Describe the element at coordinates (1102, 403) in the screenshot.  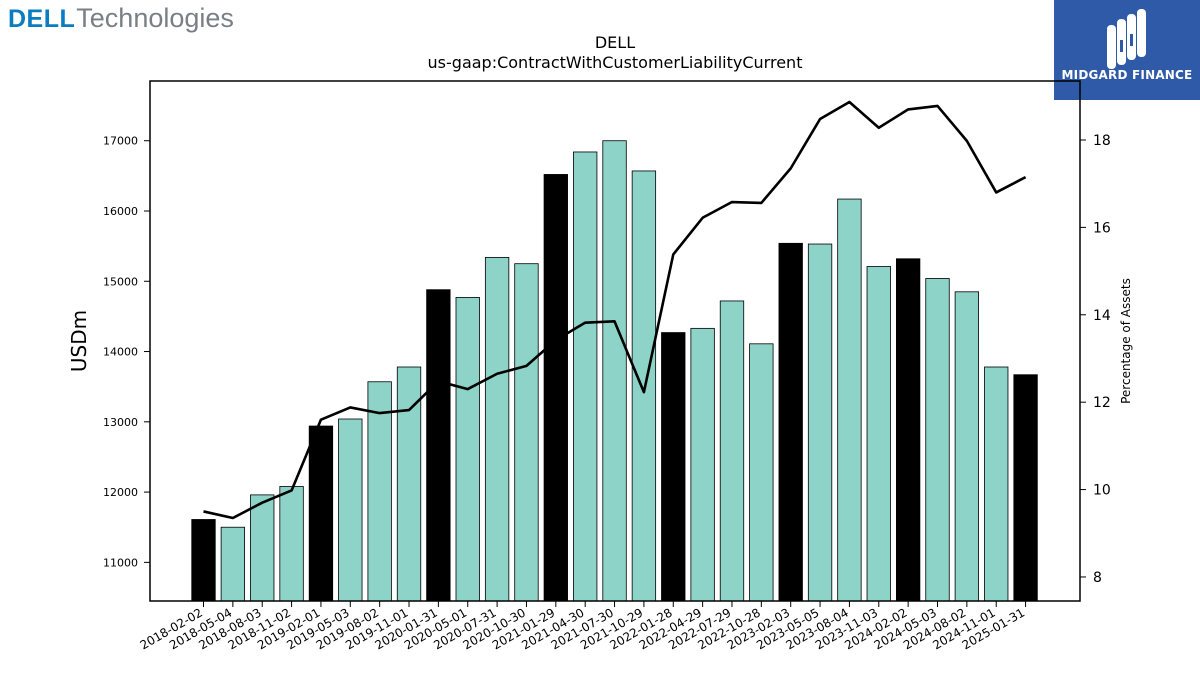
I see `y2-tick-label: 12` at that location.